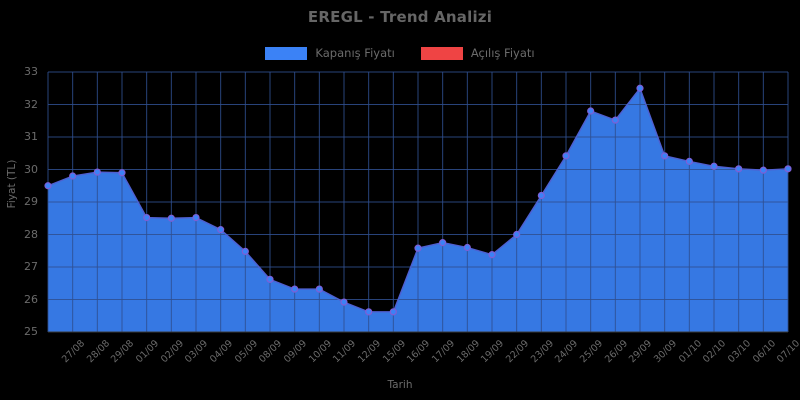 This screenshot has height=400, width=800. Describe the element at coordinates (31, 266) in the screenshot. I see `y-axis-tick-label: 27` at that location.